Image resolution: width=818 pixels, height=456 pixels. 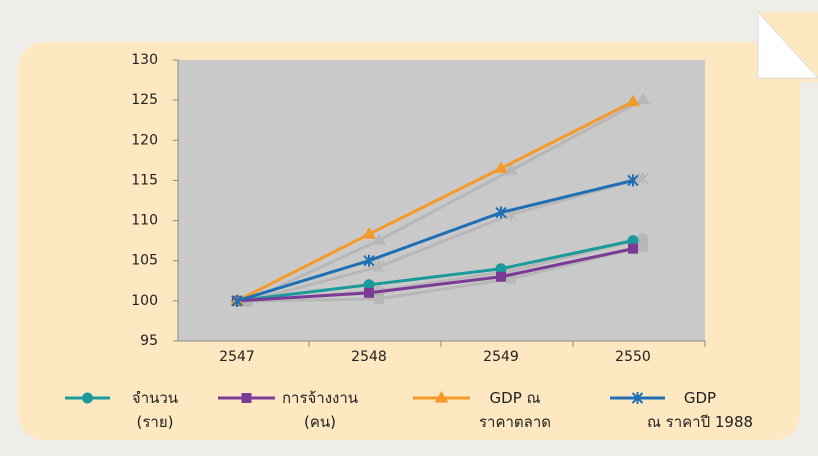 What do you see at coordinates (149, 341) in the screenshot?
I see `y-tick-label: 95` at bounding box center [149, 341].